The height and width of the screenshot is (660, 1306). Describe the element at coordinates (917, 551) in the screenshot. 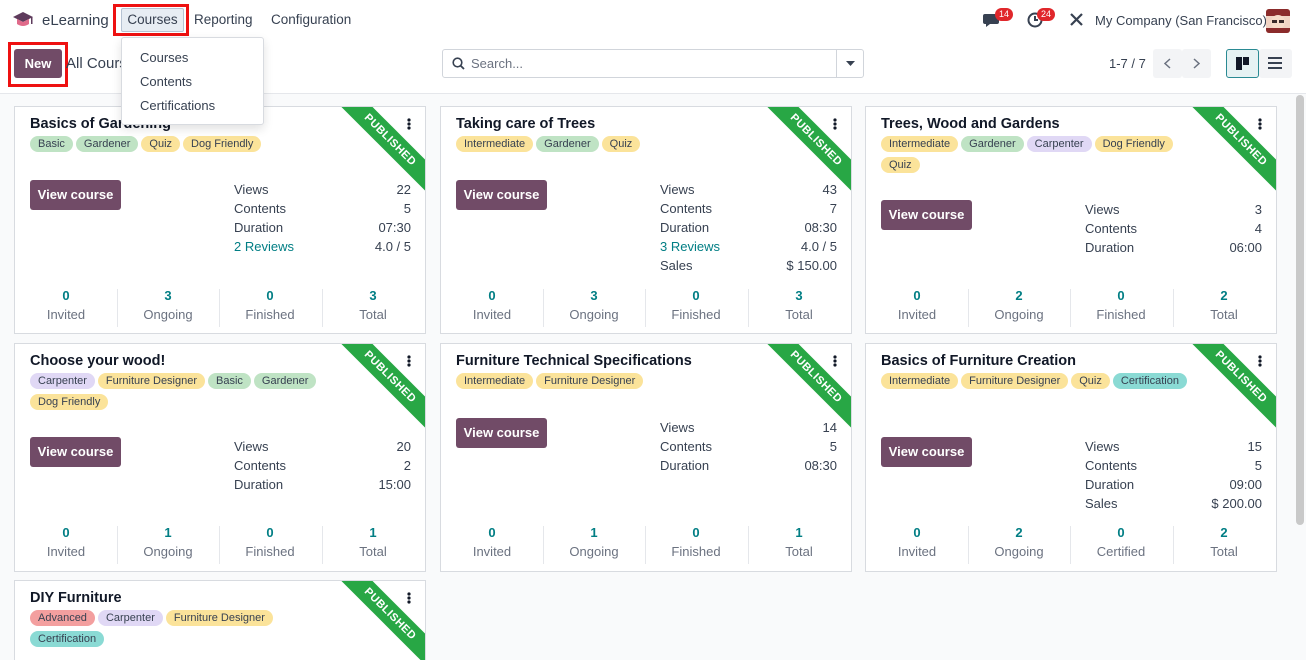

I see `attendee-label: Invited` at that location.